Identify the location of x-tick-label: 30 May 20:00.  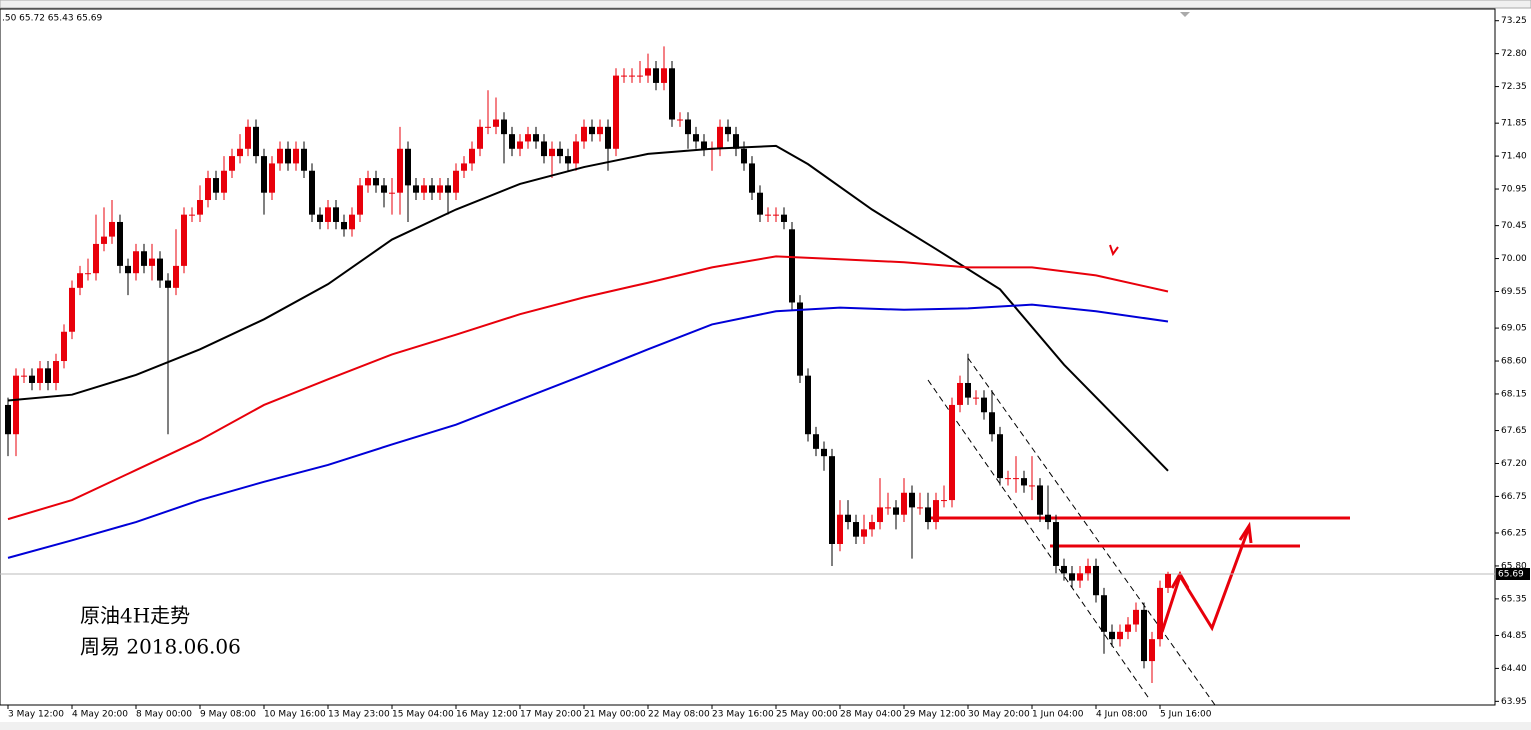
(999, 715).